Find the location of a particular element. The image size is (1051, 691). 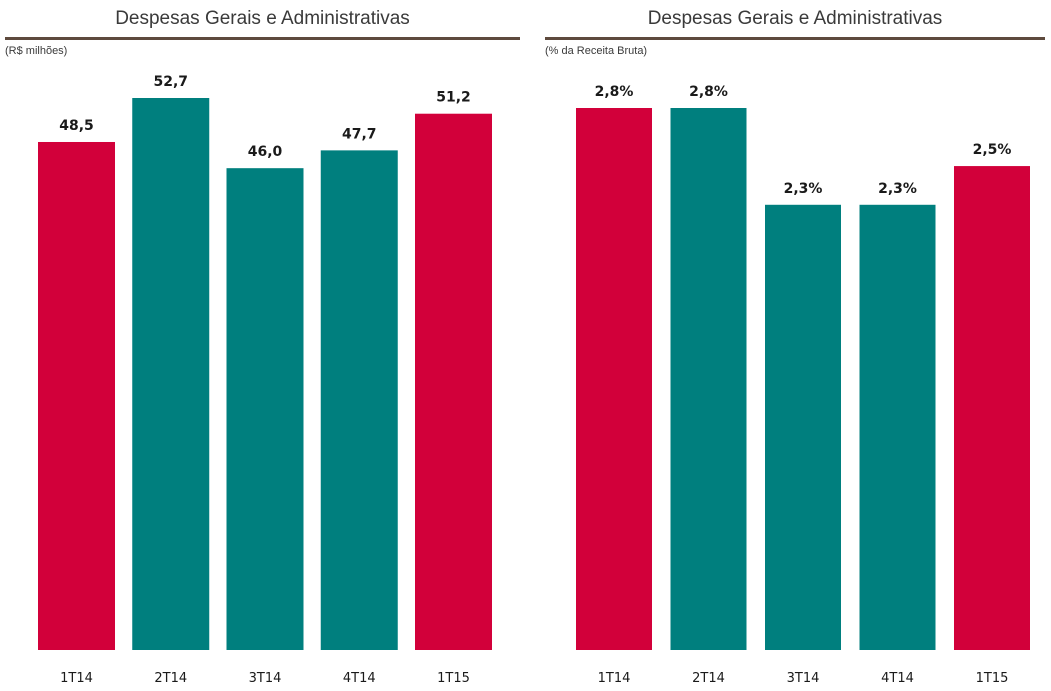

data-label: 47,7 is located at coordinates (359, 134).